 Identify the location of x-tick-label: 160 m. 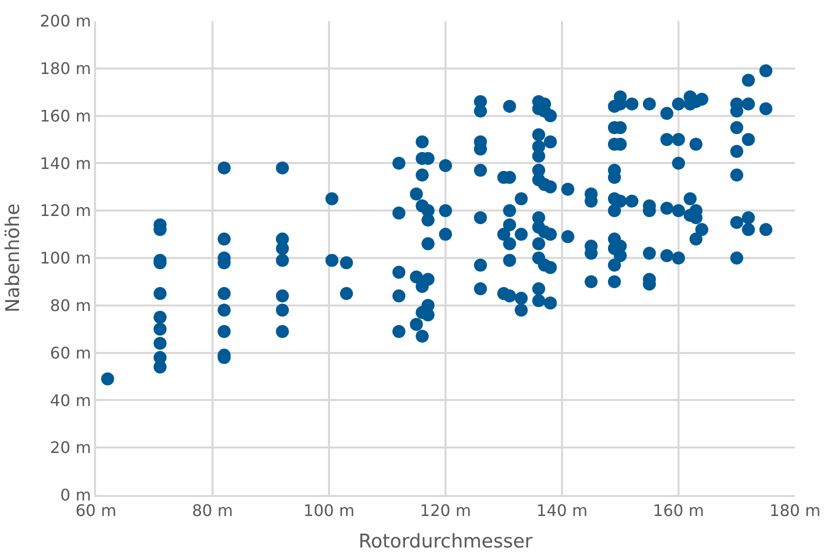
(678, 510).